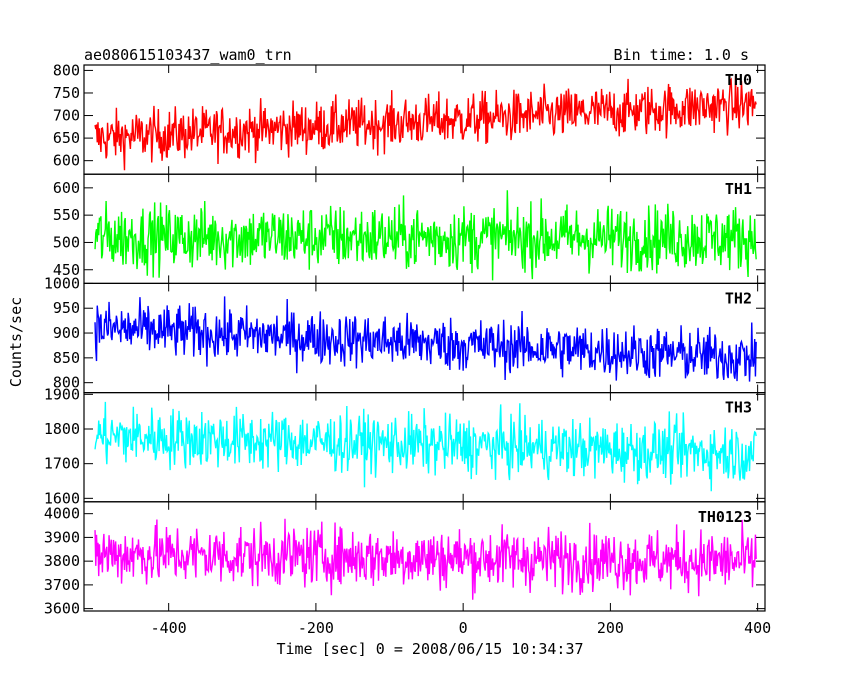 This screenshot has height=680, width=850. Describe the element at coordinates (738, 80) in the screenshot. I see `panel-label-th0: TH0` at that location.